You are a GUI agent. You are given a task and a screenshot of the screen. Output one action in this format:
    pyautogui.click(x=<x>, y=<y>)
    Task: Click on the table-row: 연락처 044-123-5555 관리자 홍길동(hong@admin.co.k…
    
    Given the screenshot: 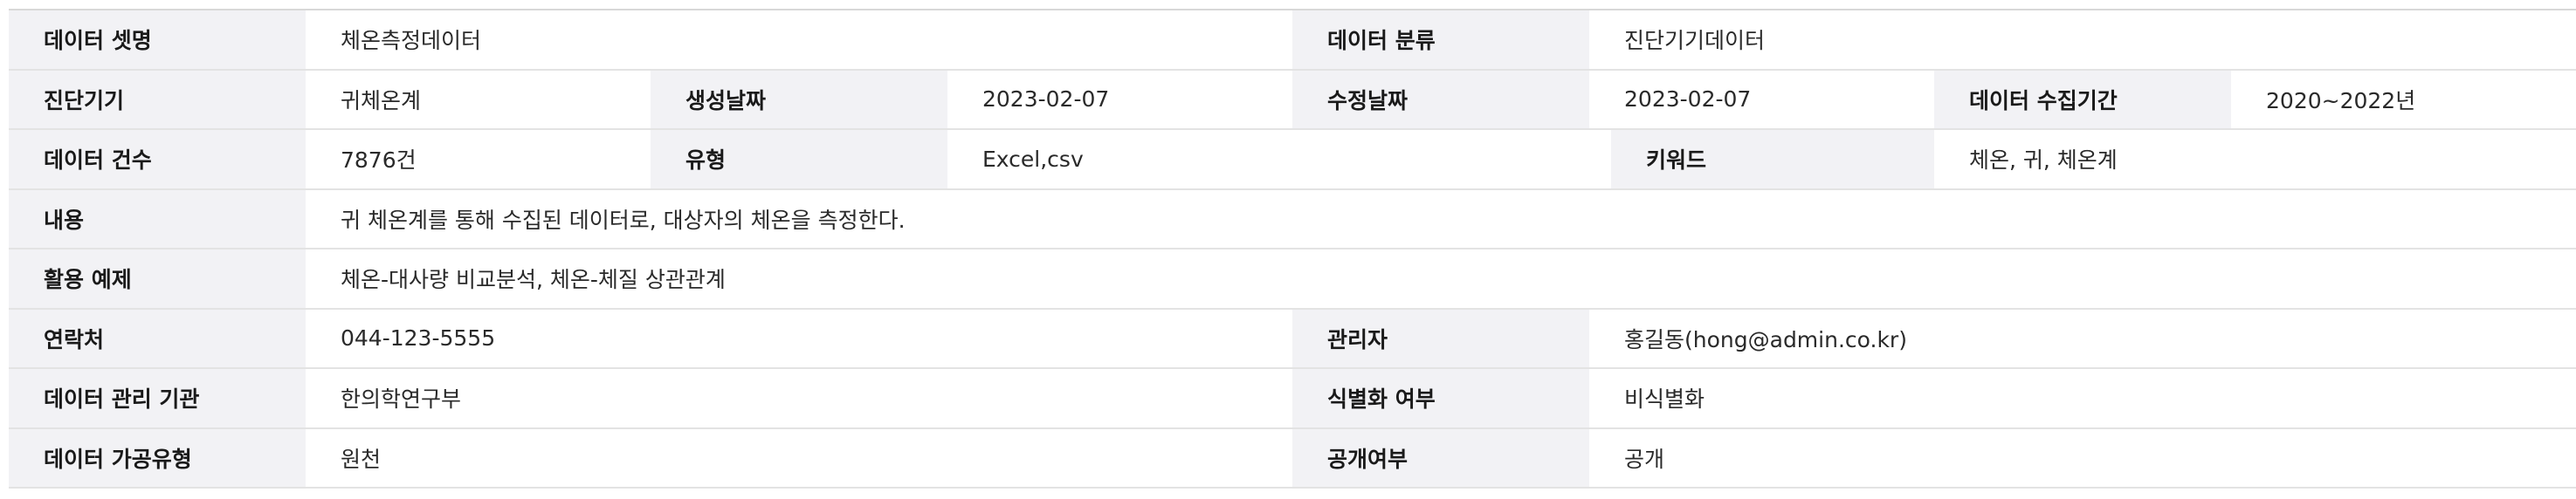 What is the action you would take?
    pyautogui.click(x=1292, y=339)
    